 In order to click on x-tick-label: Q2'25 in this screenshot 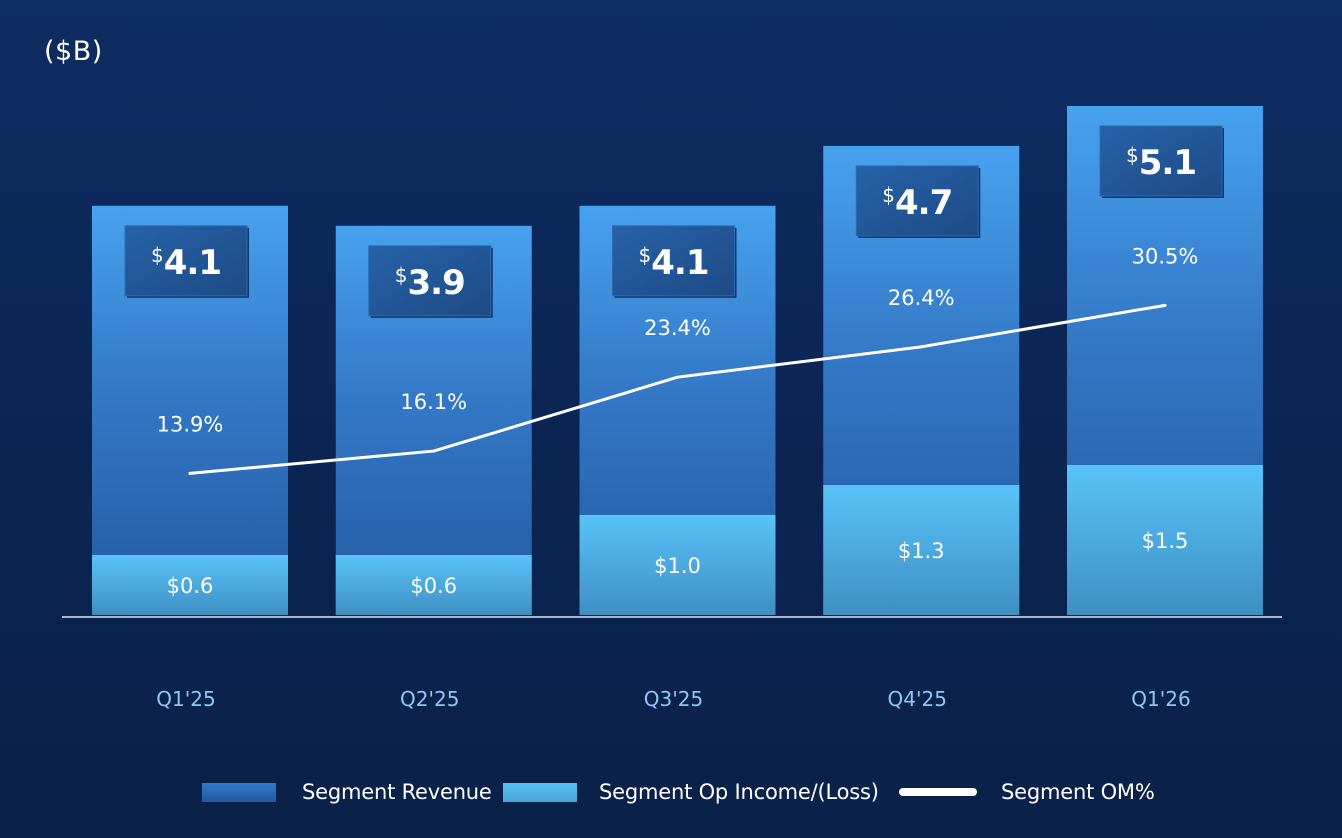, I will do `click(429, 699)`.